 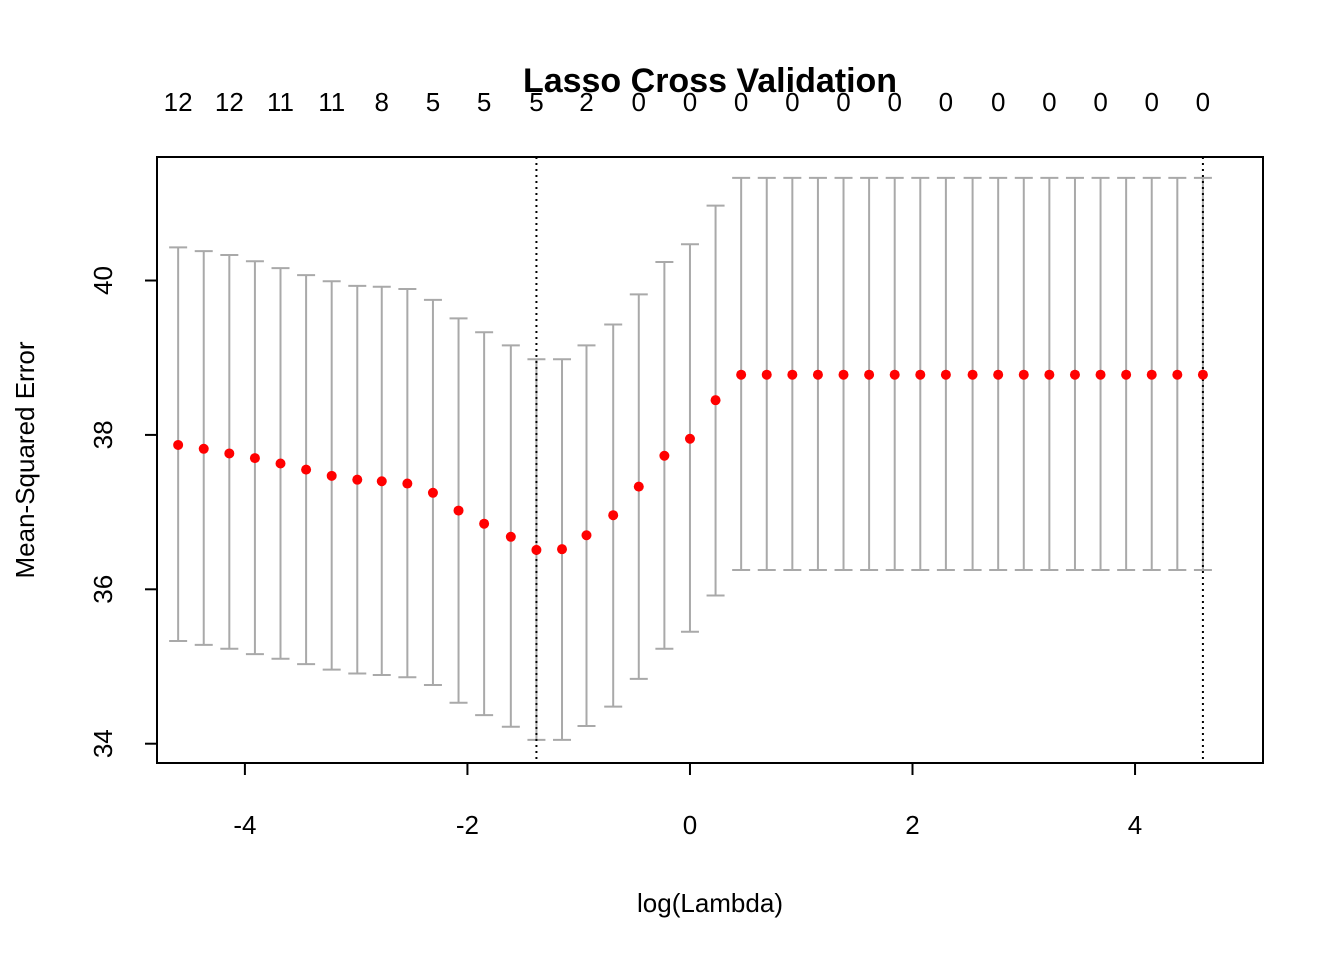 What do you see at coordinates (690, 825) in the screenshot?
I see `x-tick-label: 0` at bounding box center [690, 825].